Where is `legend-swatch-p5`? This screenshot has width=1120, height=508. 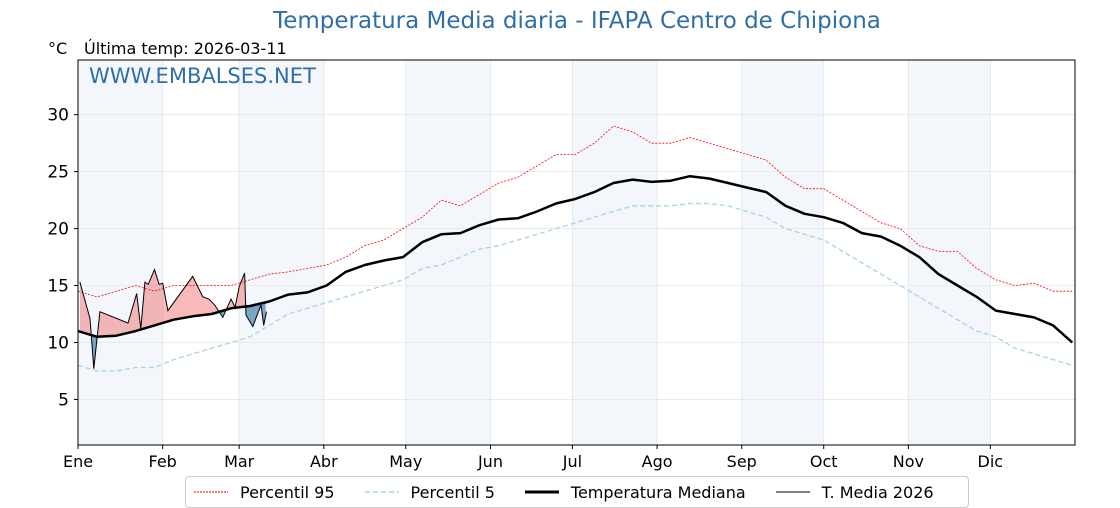
legend-swatch-p5 is located at coordinates (381, 492).